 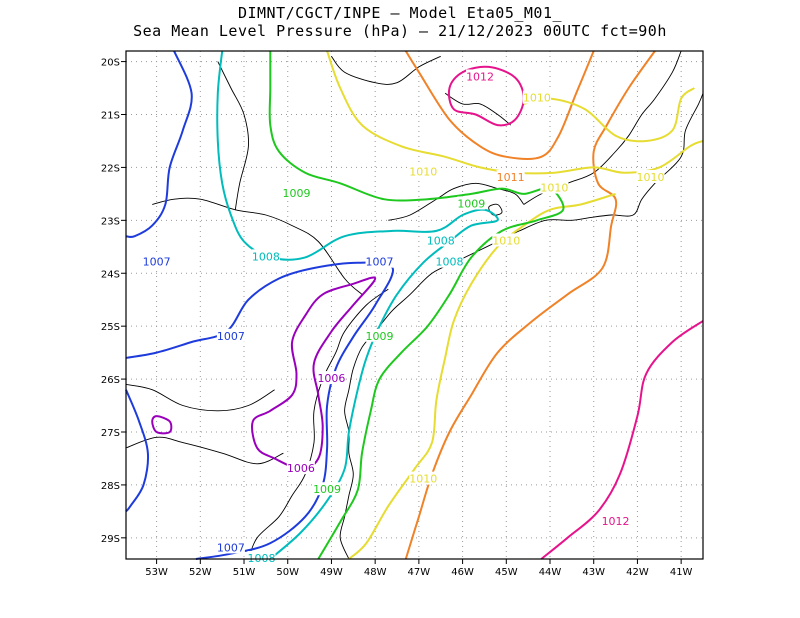 What do you see at coordinates (200, 572) in the screenshot?
I see `lon-tick-label: 52W` at bounding box center [200, 572].